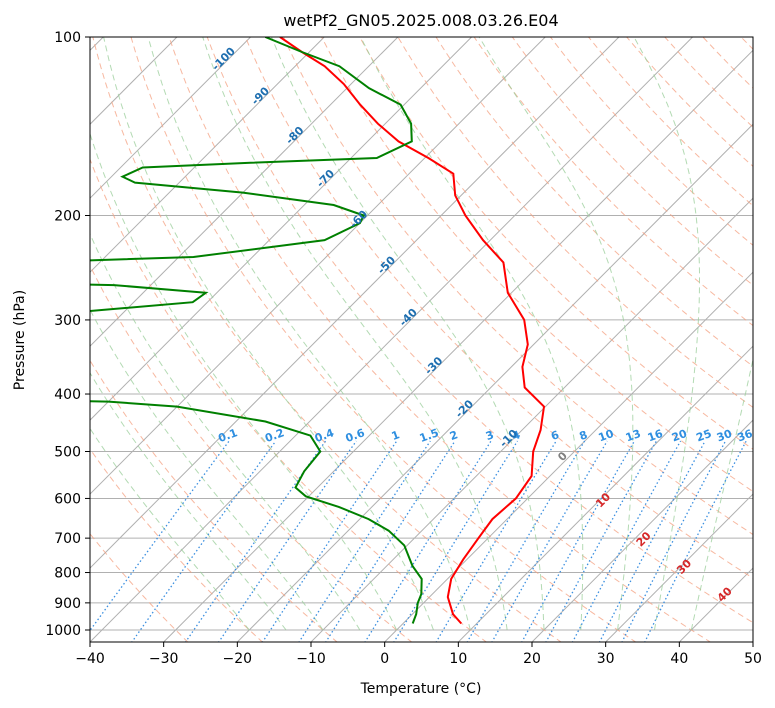  Describe the element at coordinates (603, 500) in the screenshot. I see `dry-adiabat-label: 10` at that location.